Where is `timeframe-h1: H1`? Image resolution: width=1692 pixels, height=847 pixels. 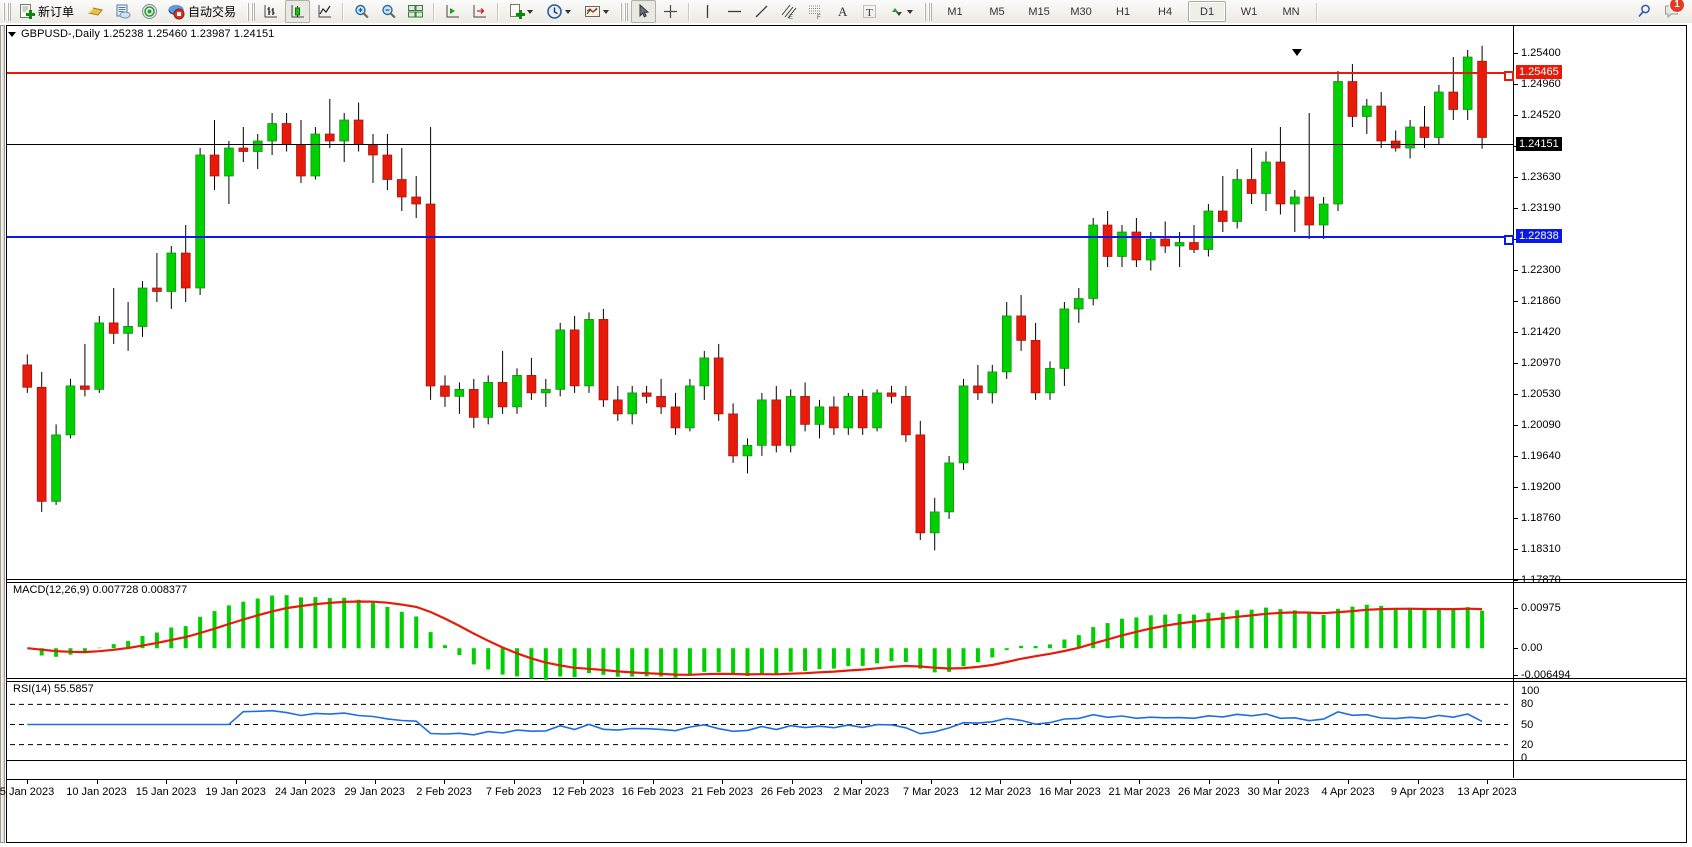
timeframe-h1: H1 is located at coordinates (1123, 11).